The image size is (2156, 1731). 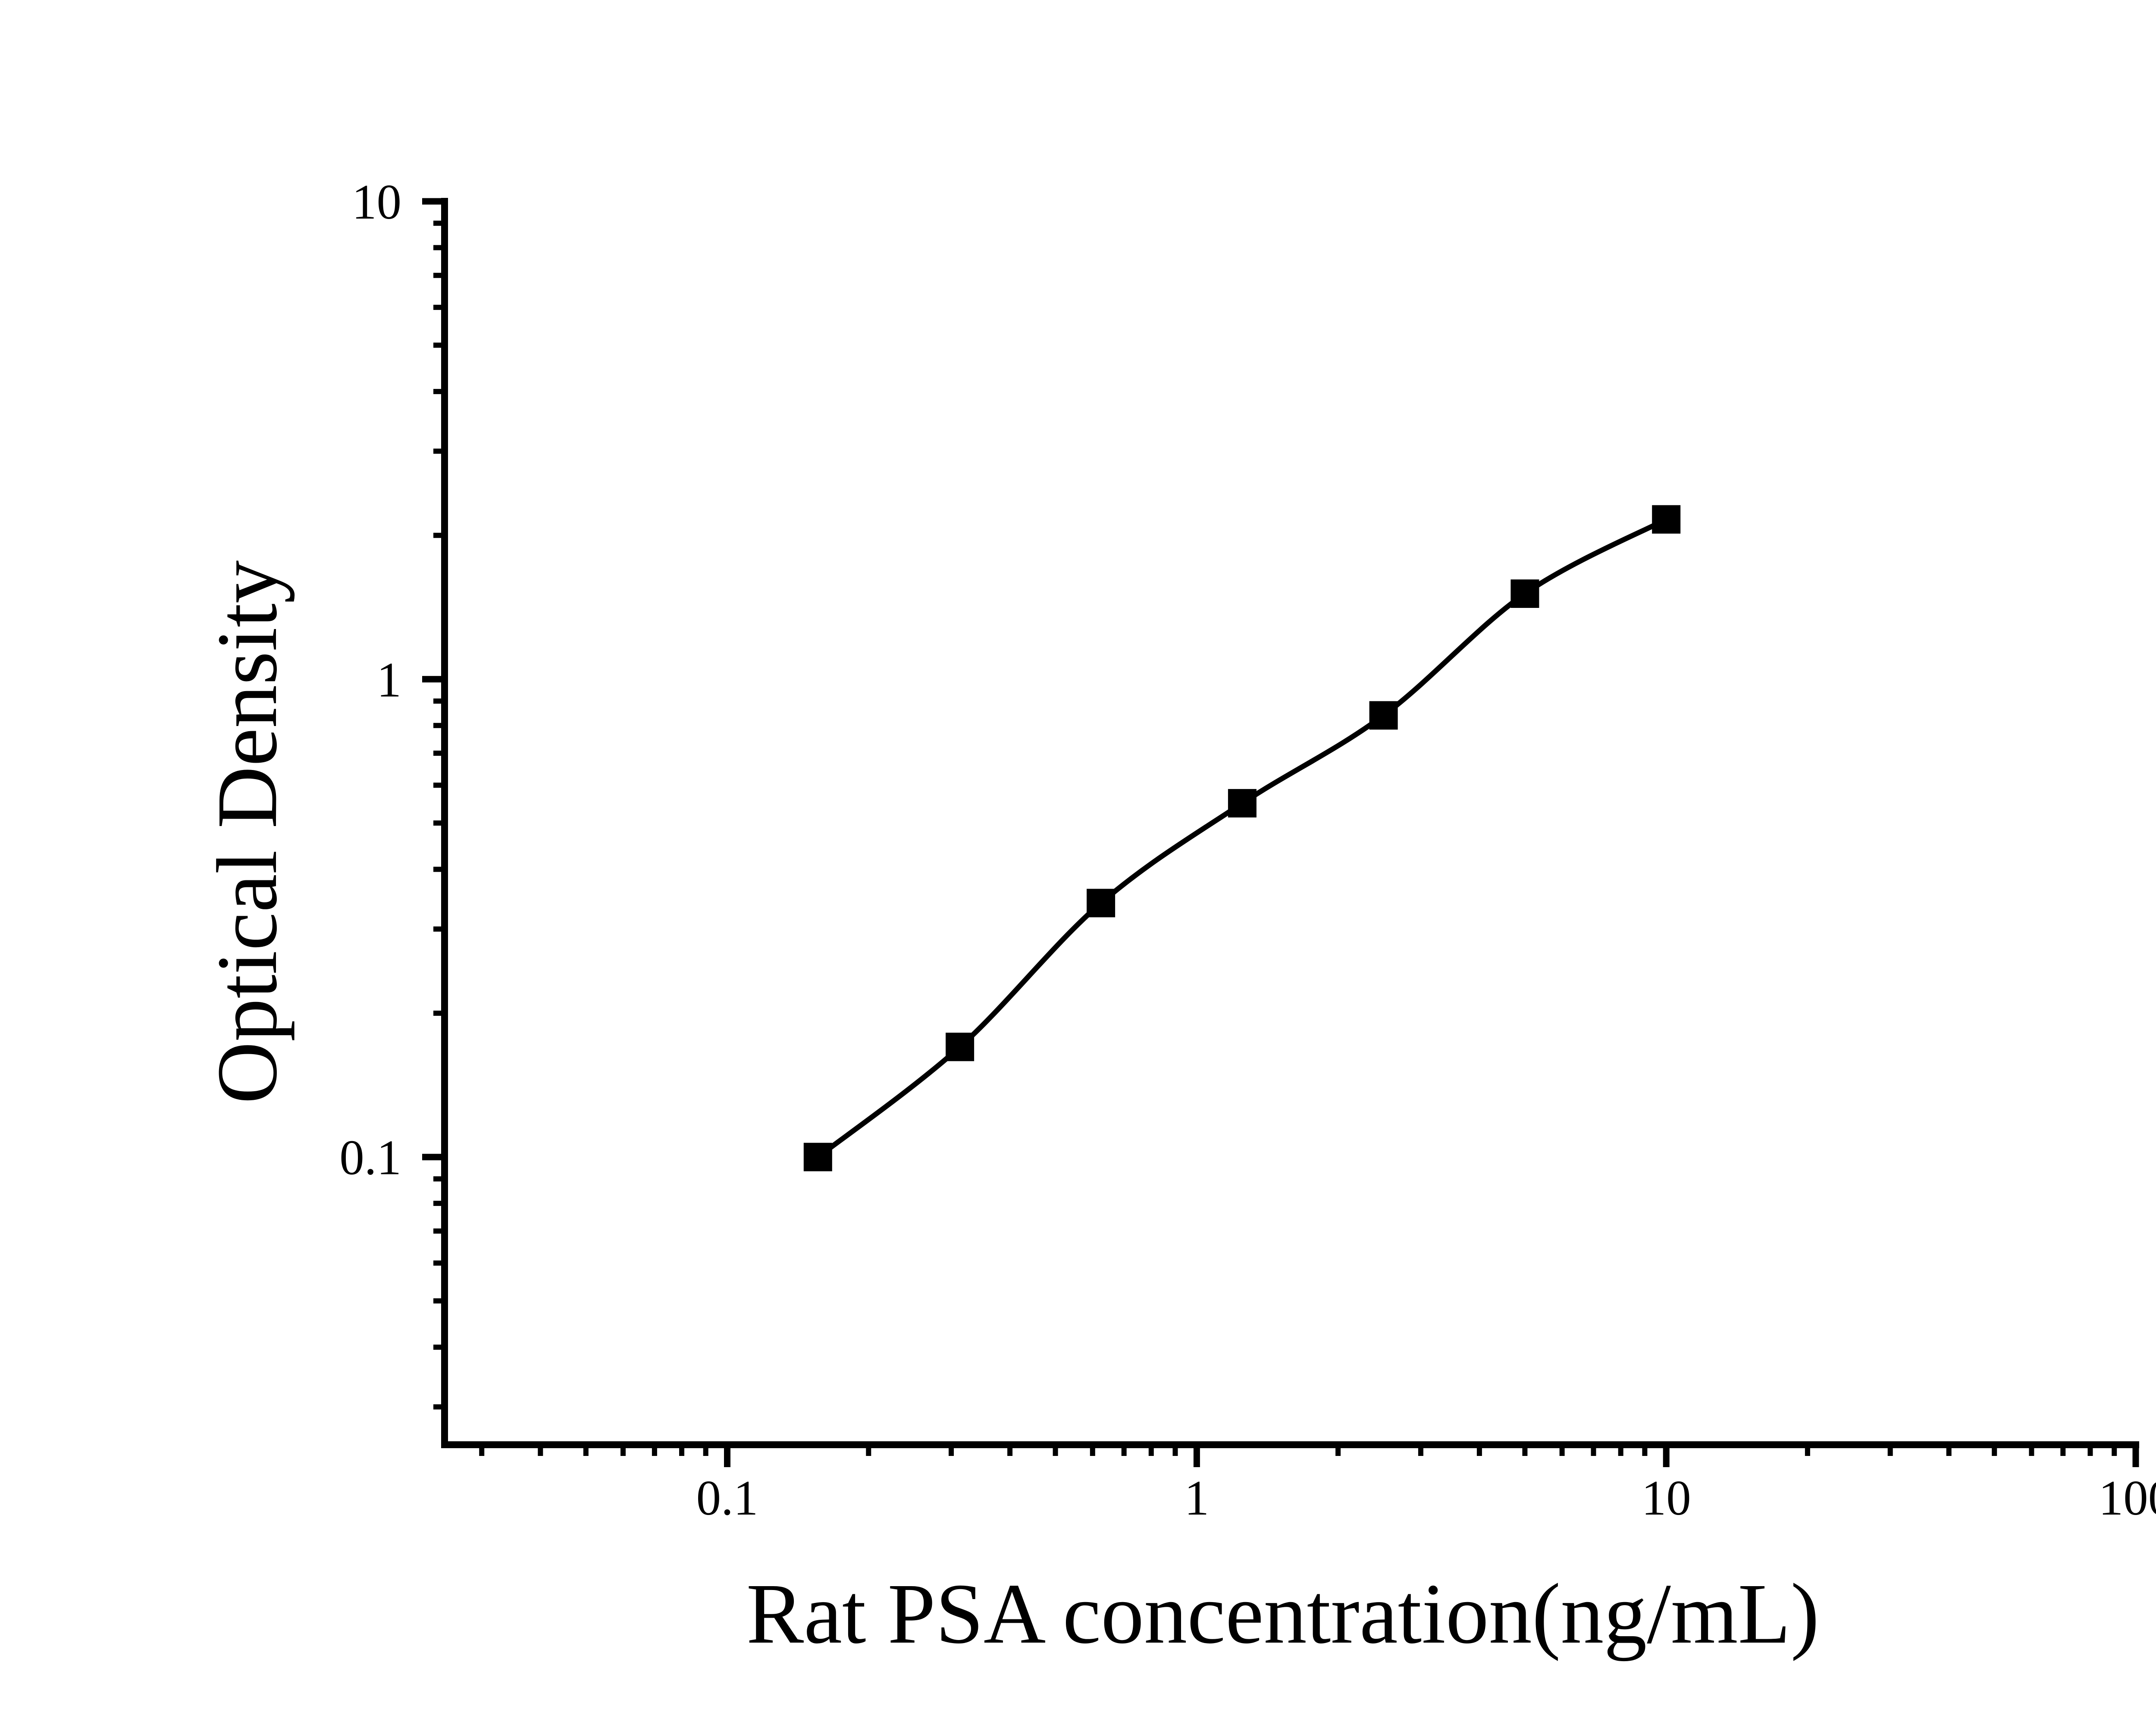 What do you see at coordinates (1241, 838) in the screenshot?
I see `fit-curve` at bounding box center [1241, 838].